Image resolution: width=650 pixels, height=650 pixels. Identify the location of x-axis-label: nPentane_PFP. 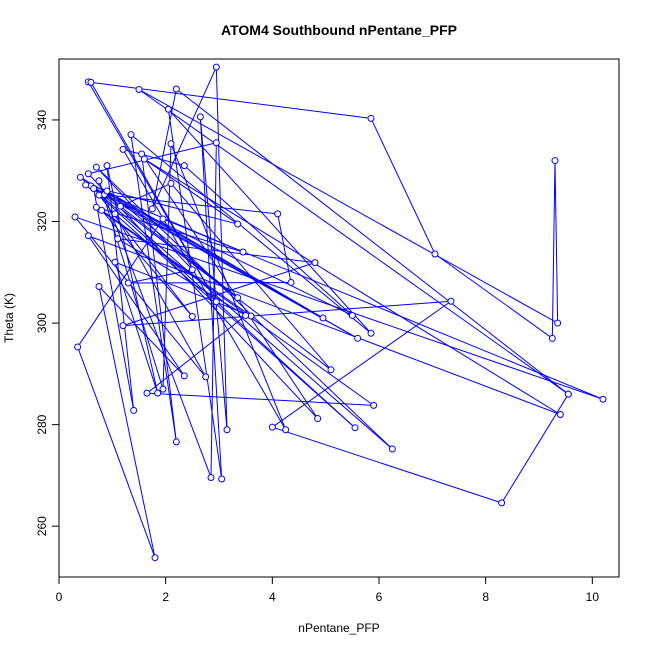
(338, 628).